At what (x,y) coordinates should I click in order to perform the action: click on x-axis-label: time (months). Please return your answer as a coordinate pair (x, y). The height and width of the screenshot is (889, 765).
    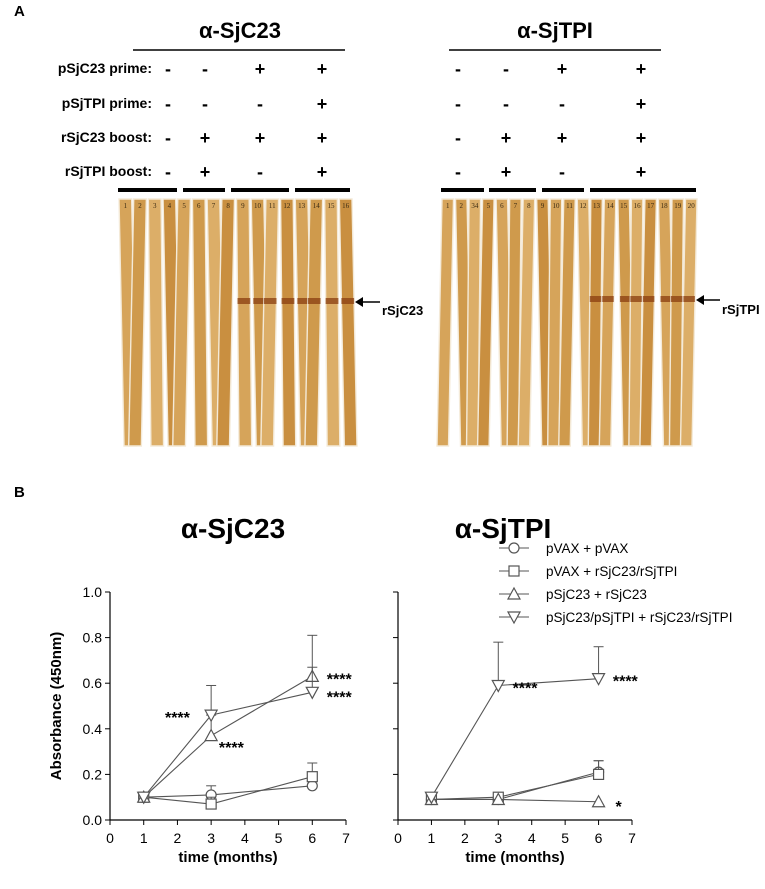
    Looking at the image, I should click on (227, 857).